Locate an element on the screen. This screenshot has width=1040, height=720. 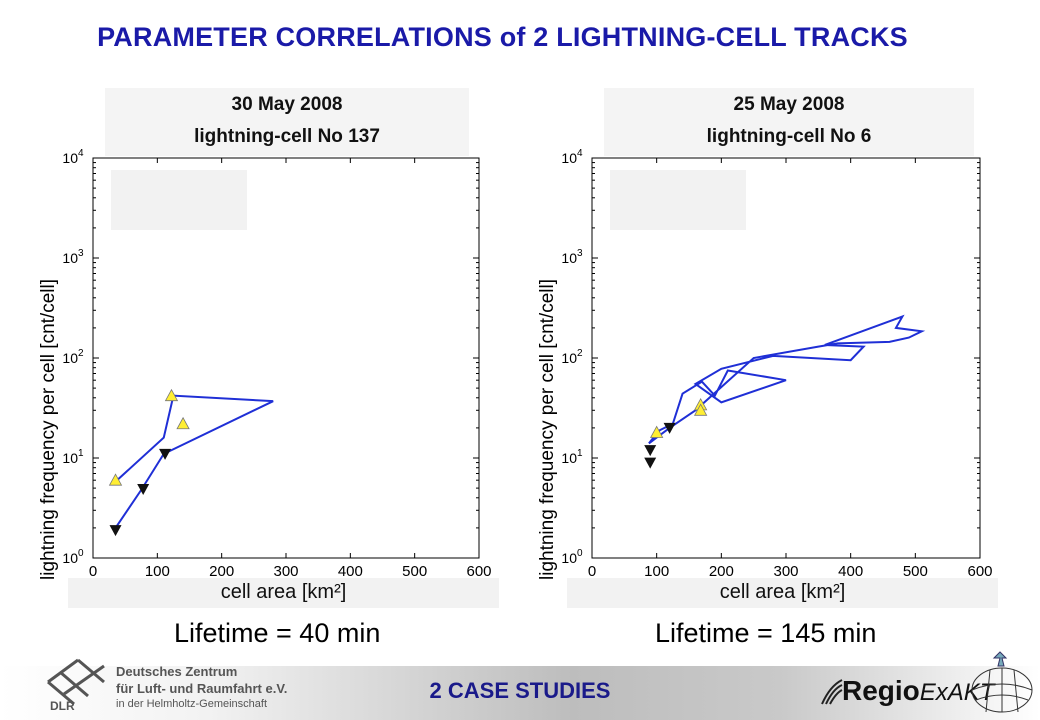
footer-title: 2 CASE STUDIES is located at coordinates (520, 690).